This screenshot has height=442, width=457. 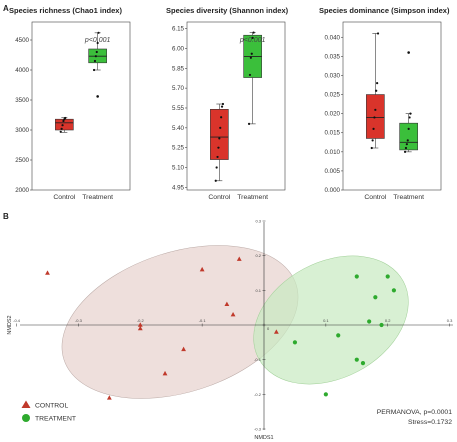 What do you see at coordinates (141, 320) in the screenshot?
I see `x-tick-label: -0.2` at bounding box center [141, 320].